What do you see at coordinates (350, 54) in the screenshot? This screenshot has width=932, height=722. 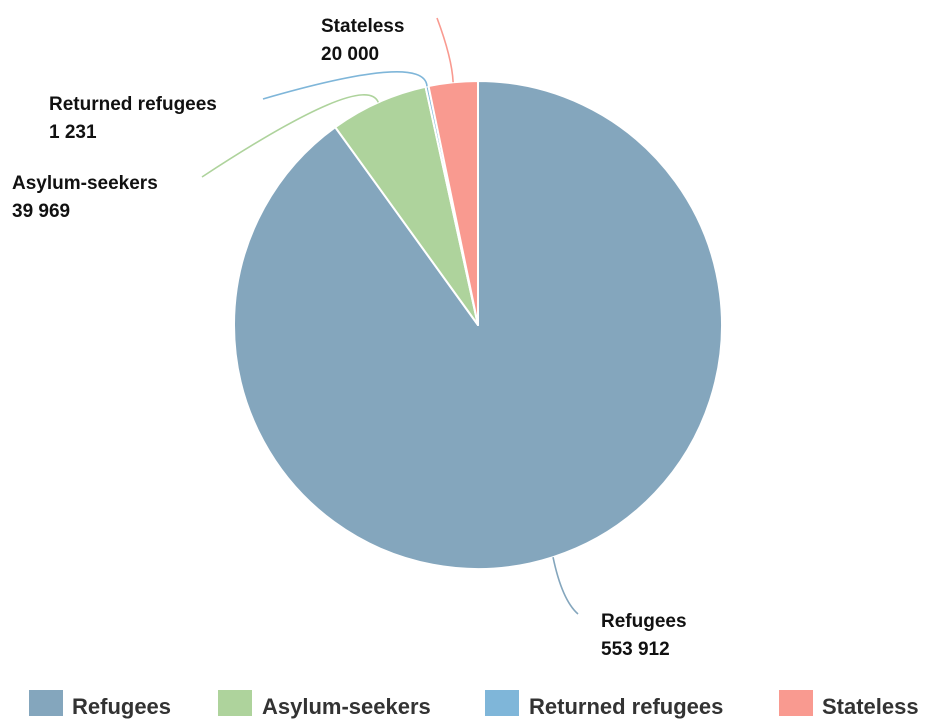 I see `data-label-value: 20 000` at bounding box center [350, 54].